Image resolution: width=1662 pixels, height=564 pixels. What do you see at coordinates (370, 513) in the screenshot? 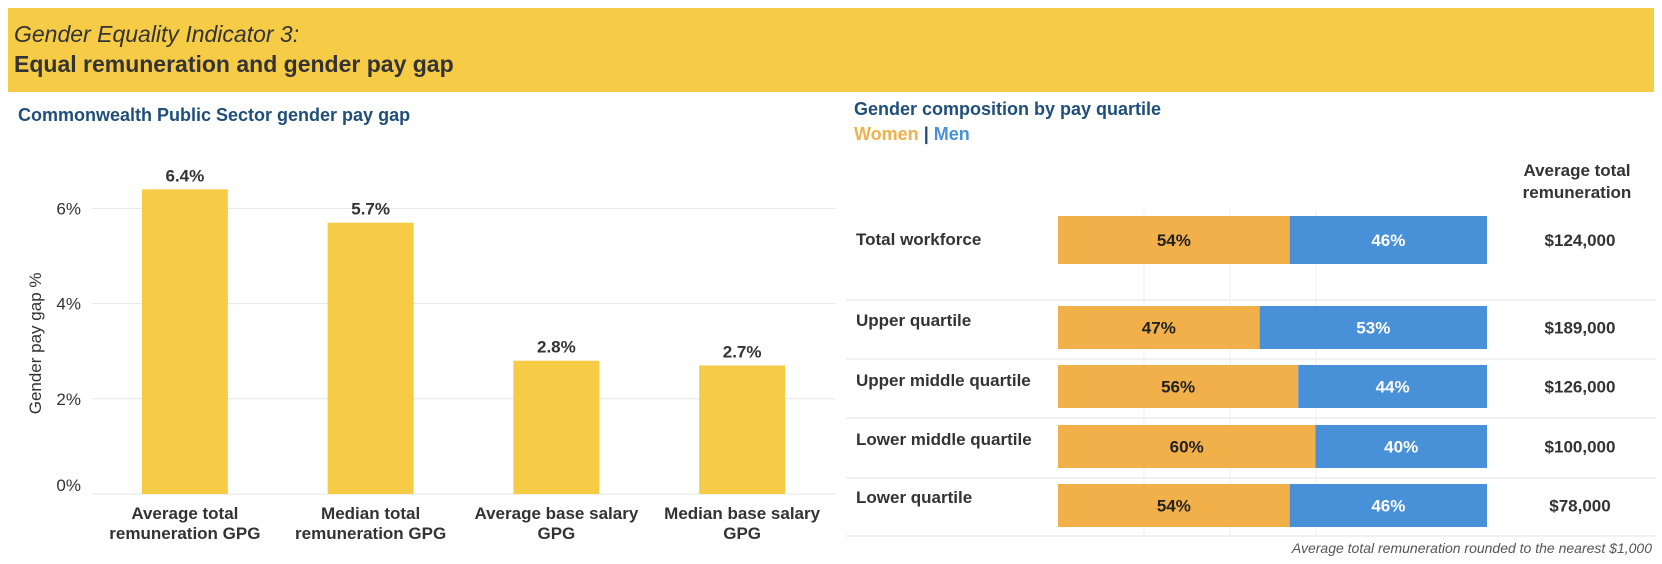
I see `x-tick-label: Median total` at bounding box center [370, 513].